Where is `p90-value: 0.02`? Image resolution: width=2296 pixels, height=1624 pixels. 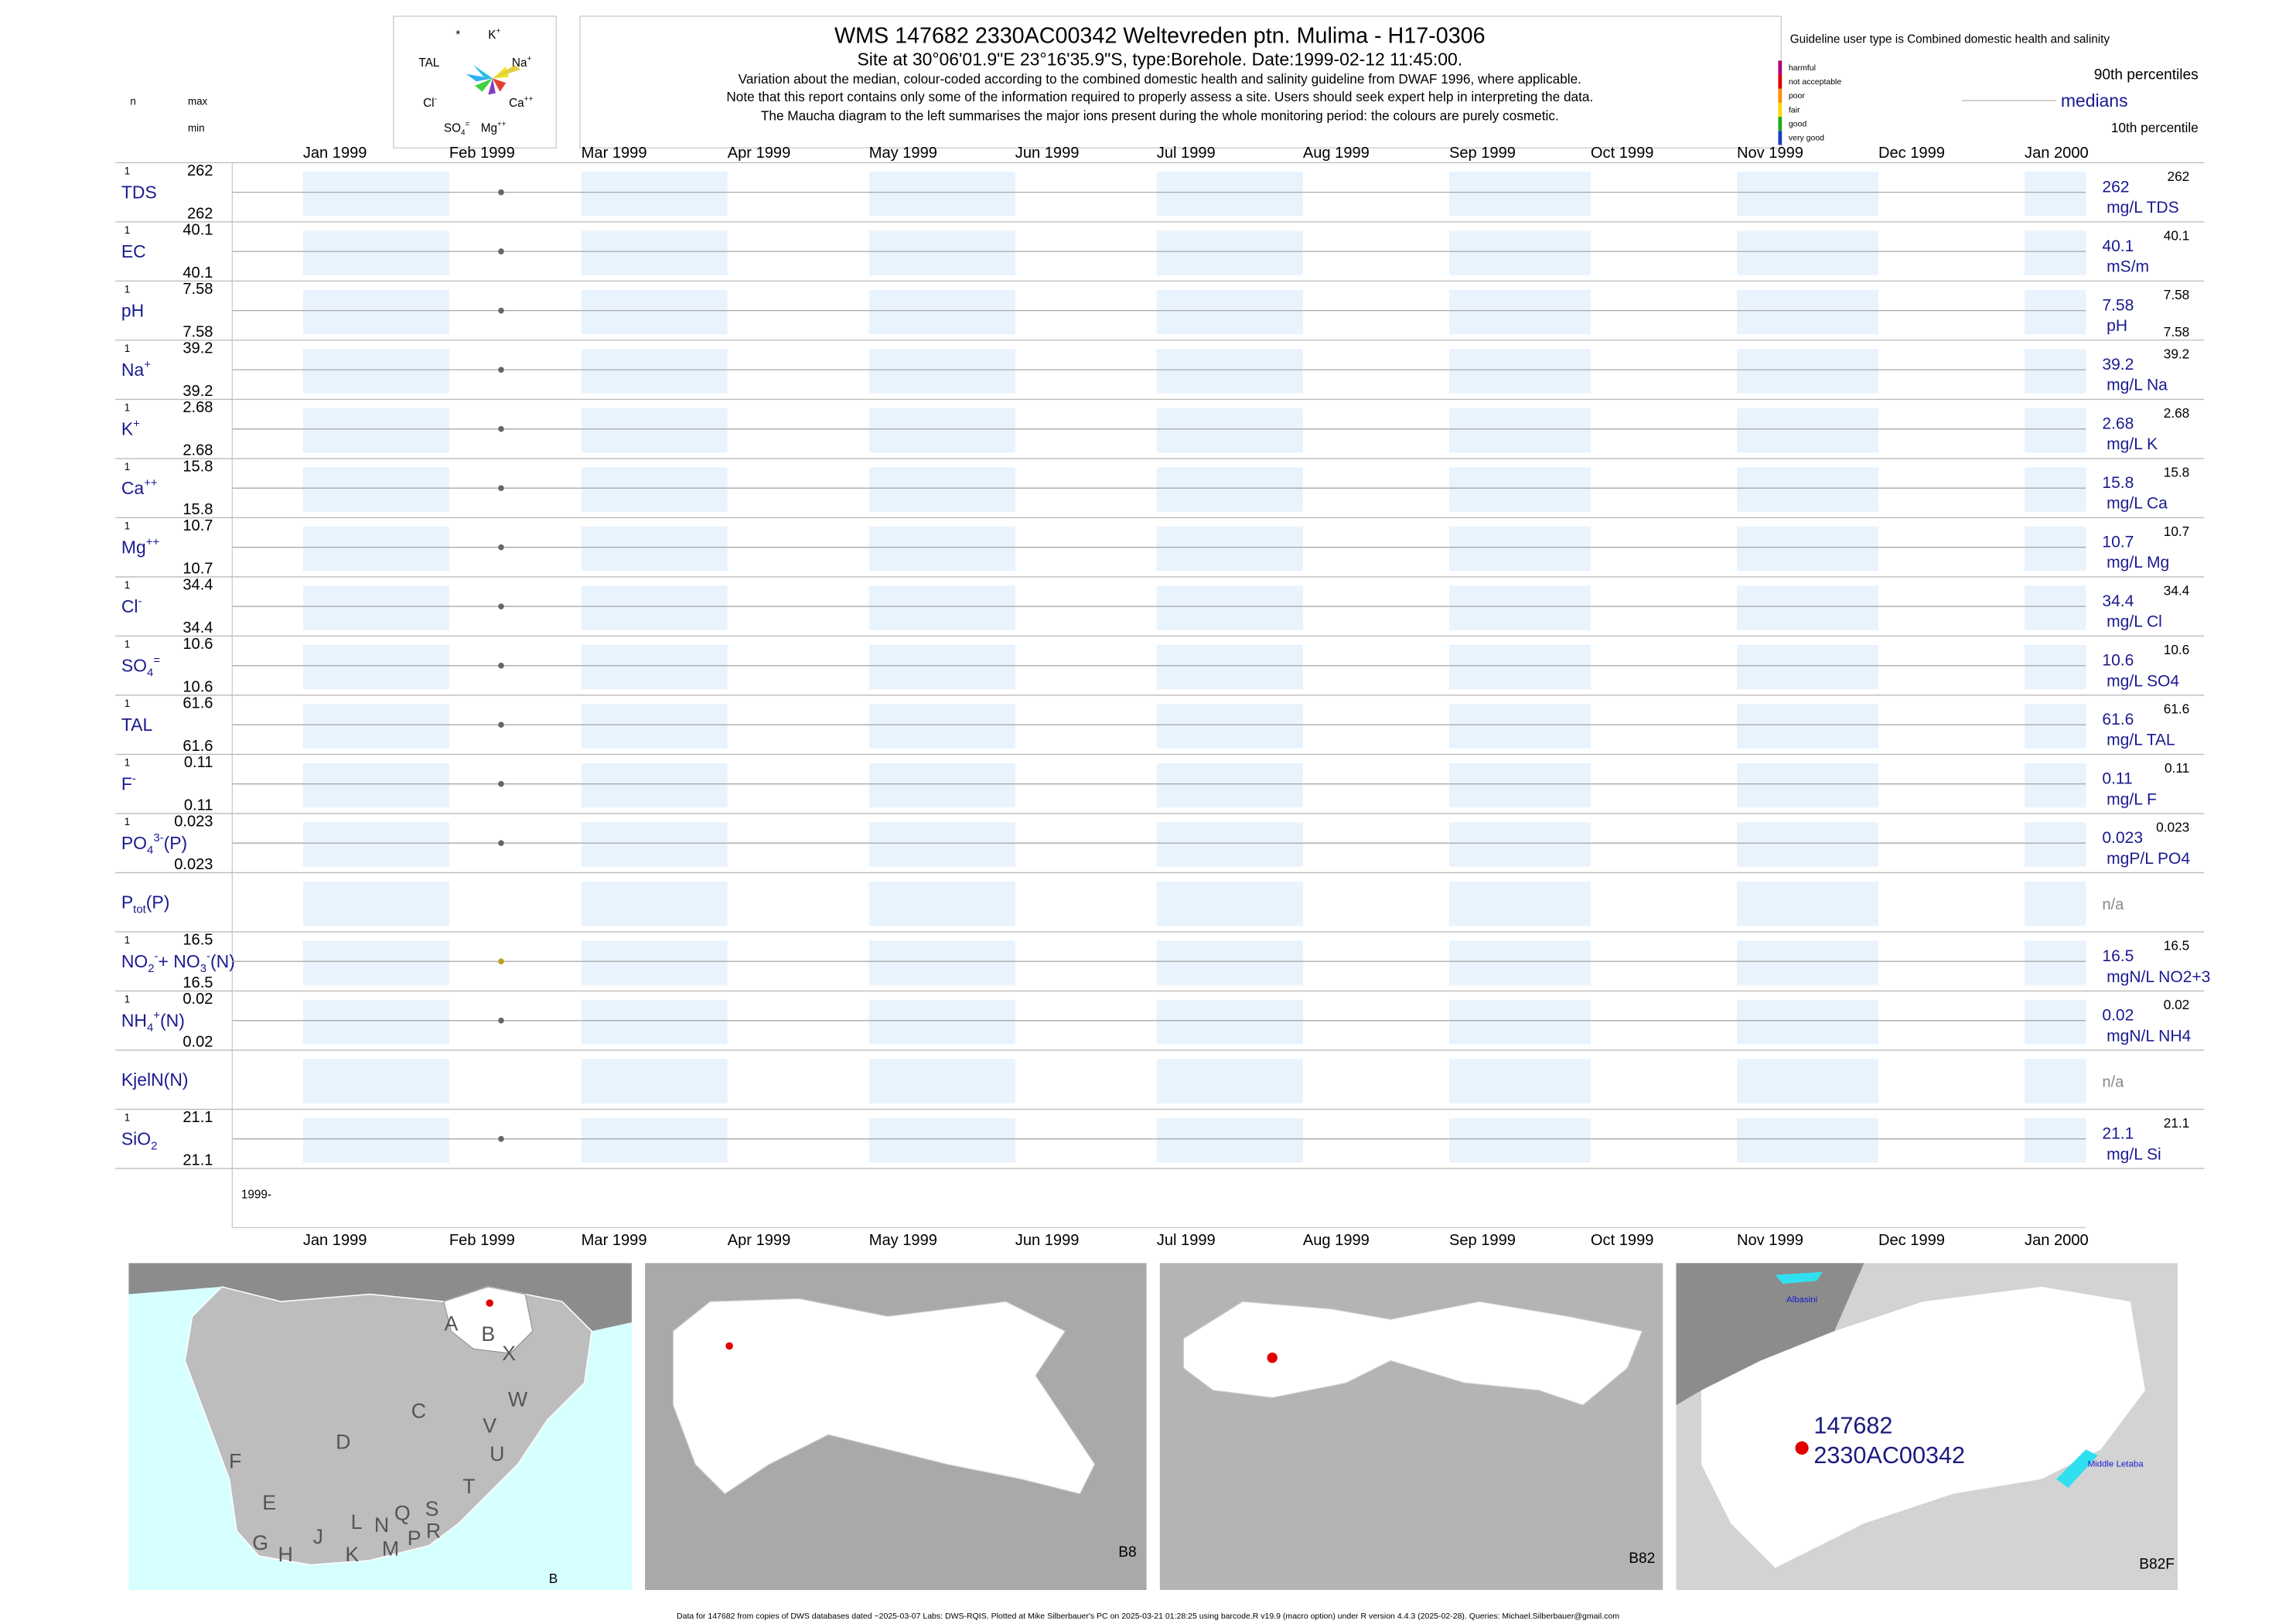
p90-value: 0.02 is located at coordinates (2176, 1004).